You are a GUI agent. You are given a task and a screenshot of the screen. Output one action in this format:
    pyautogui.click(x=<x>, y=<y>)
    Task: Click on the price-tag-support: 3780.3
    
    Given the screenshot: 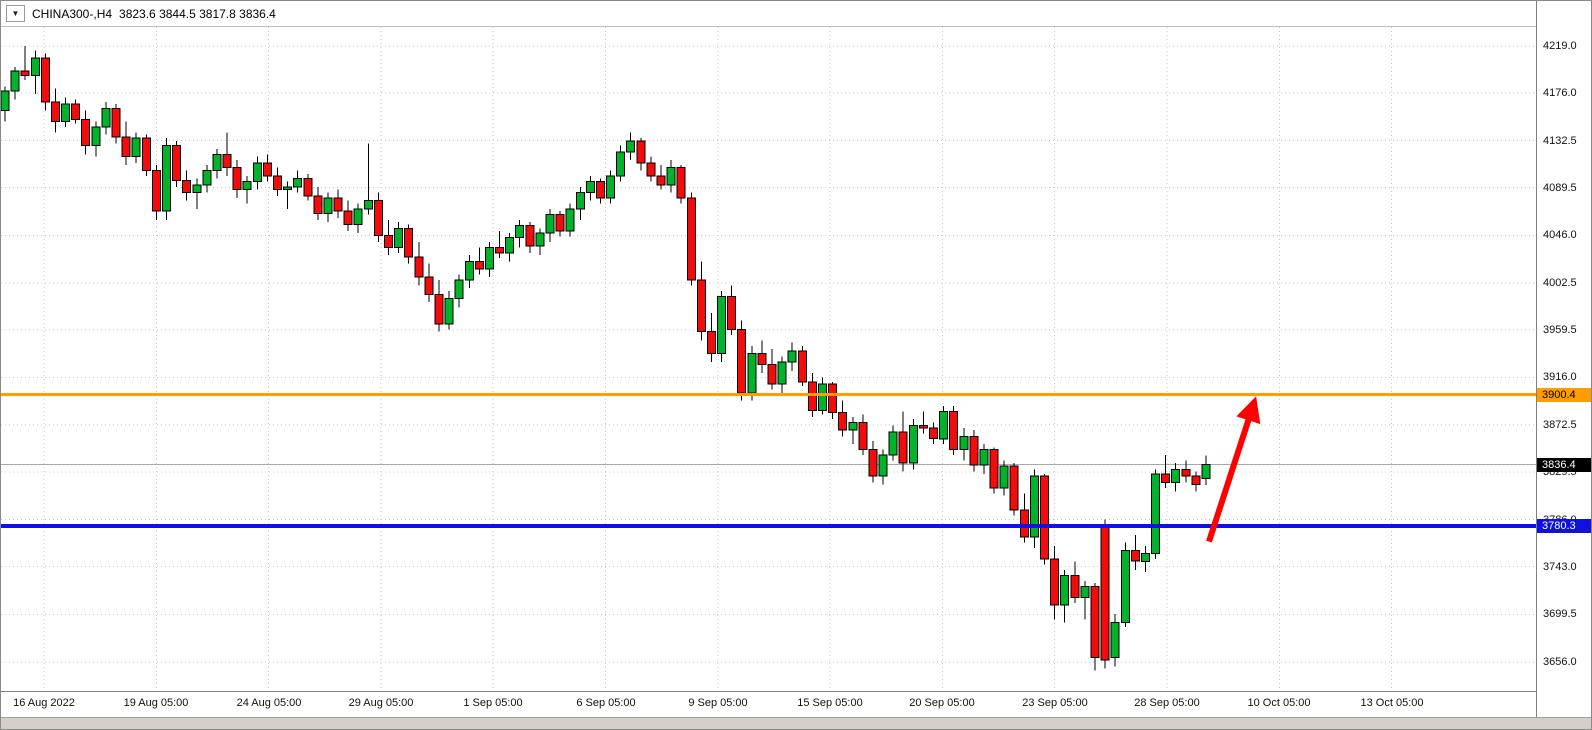 What is the action you would take?
    pyautogui.click(x=1564, y=526)
    